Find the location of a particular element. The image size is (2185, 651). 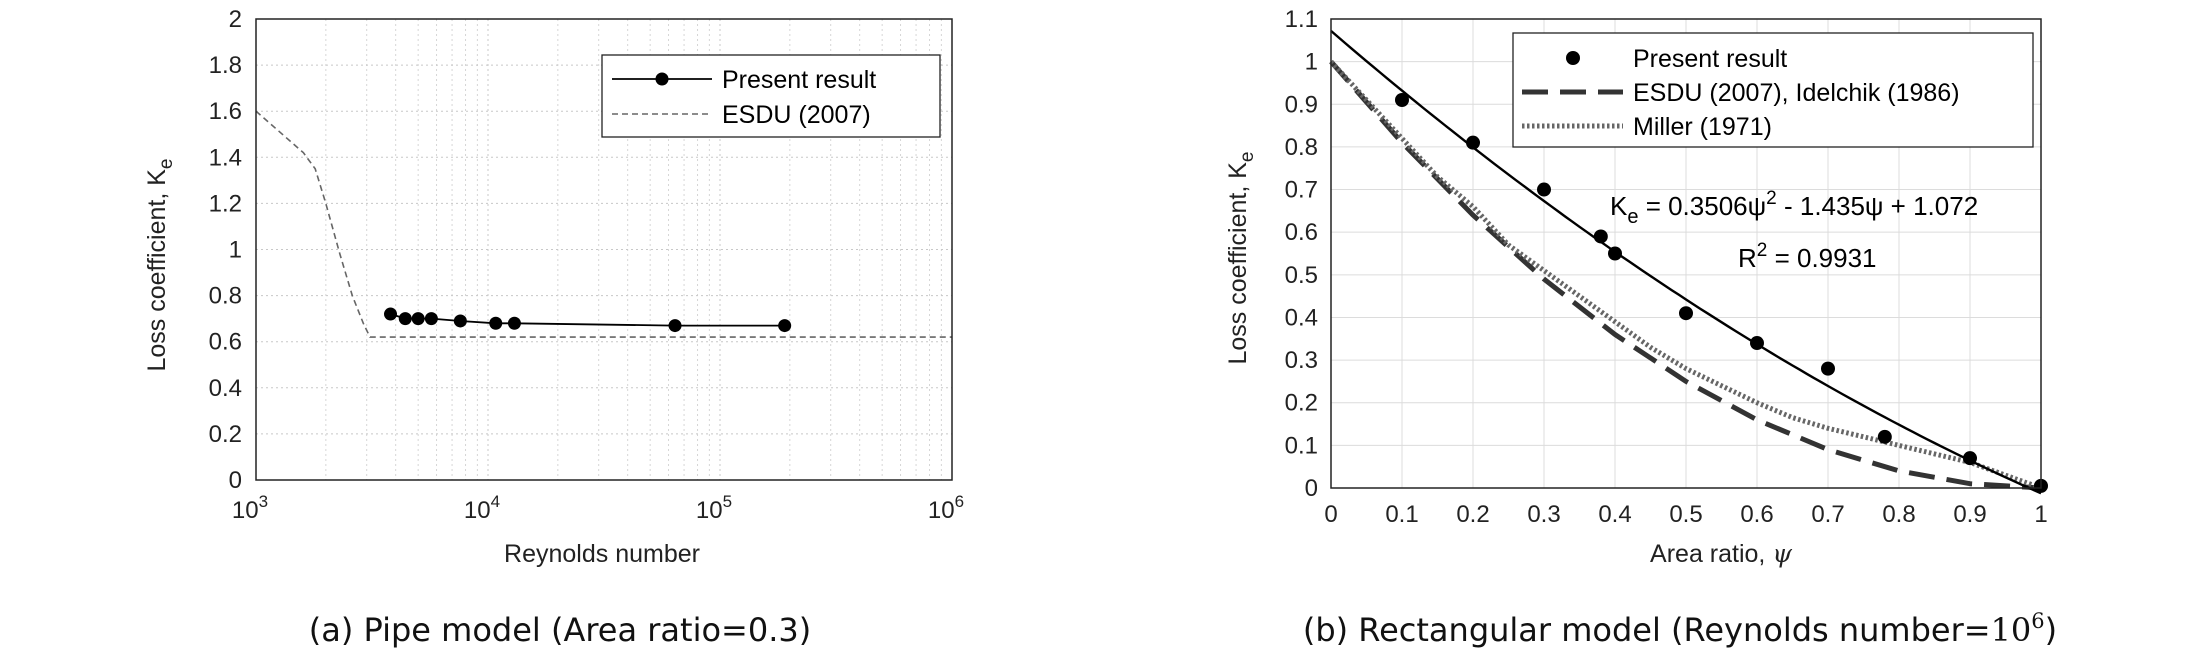

chart-b-x-tick-label: 0.5 is located at coordinates (1685, 514).